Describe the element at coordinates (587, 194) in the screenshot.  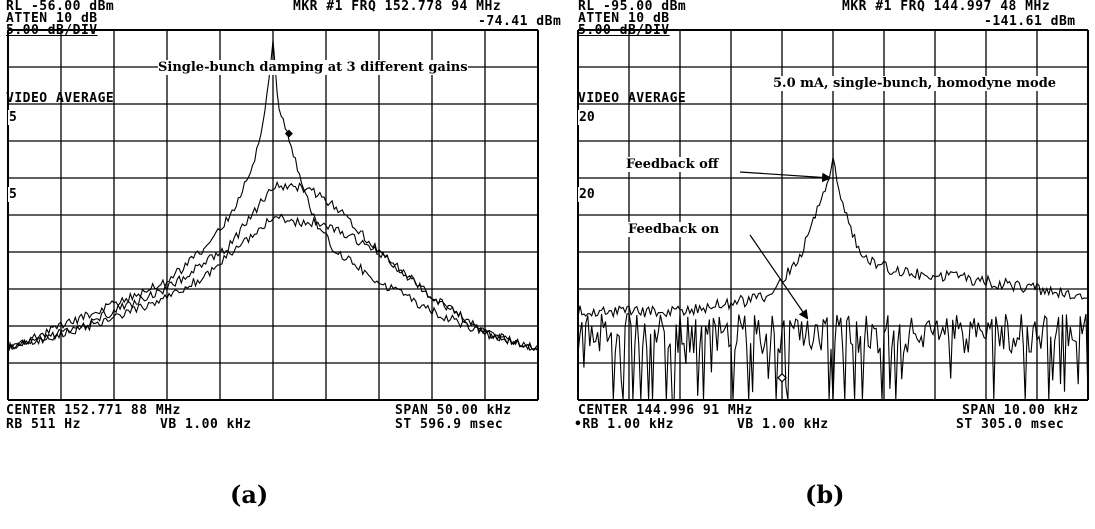
I see `ref-tag-b-2: 20` at that location.